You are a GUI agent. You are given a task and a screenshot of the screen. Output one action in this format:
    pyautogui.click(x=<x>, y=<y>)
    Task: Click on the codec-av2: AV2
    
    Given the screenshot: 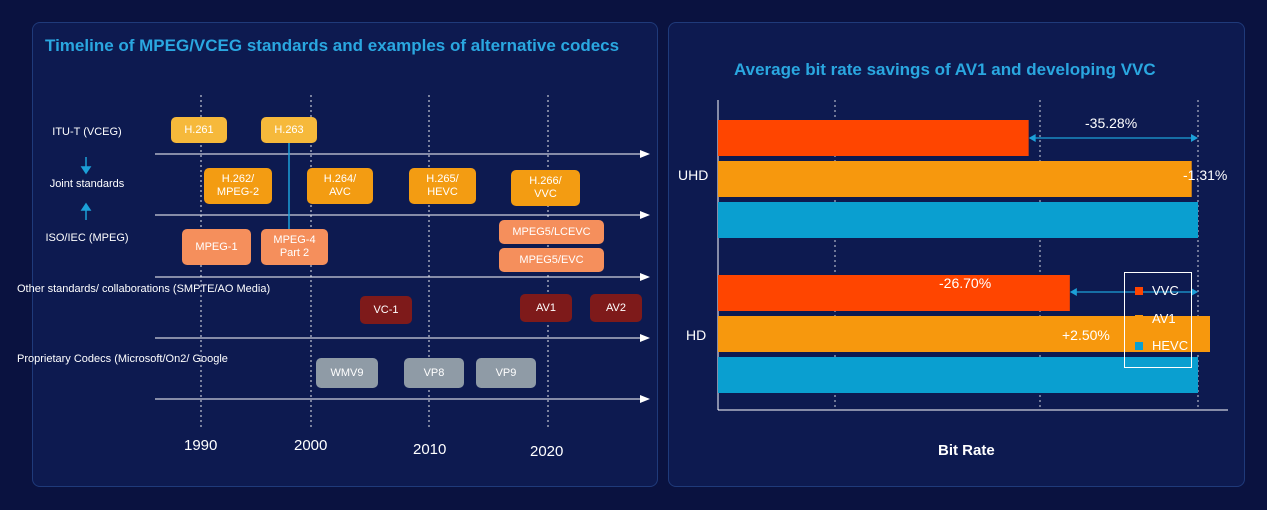 What is the action you would take?
    pyautogui.click(x=616, y=308)
    